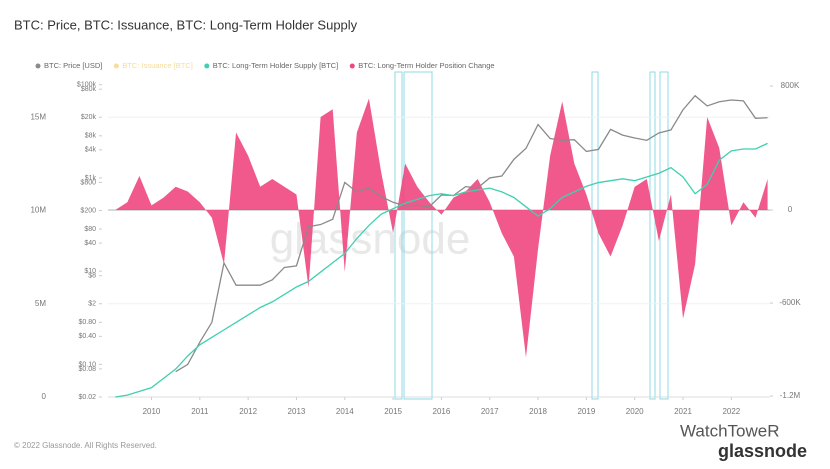 This screenshot has width=830, height=469. I want to click on price-tick-label: $8, so click(92, 276).